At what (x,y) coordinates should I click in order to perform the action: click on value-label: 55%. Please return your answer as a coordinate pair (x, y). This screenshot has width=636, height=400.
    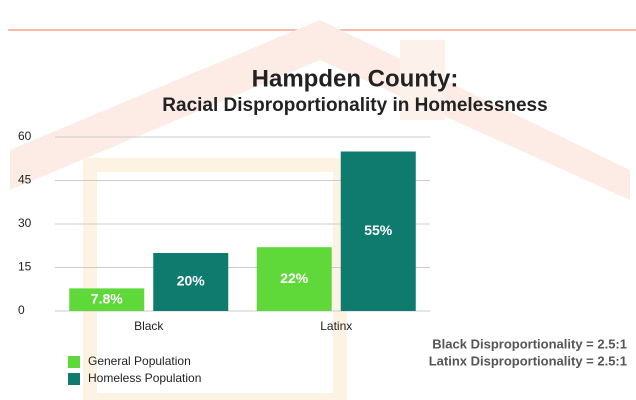
    Looking at the image, I should click on (378, 230).